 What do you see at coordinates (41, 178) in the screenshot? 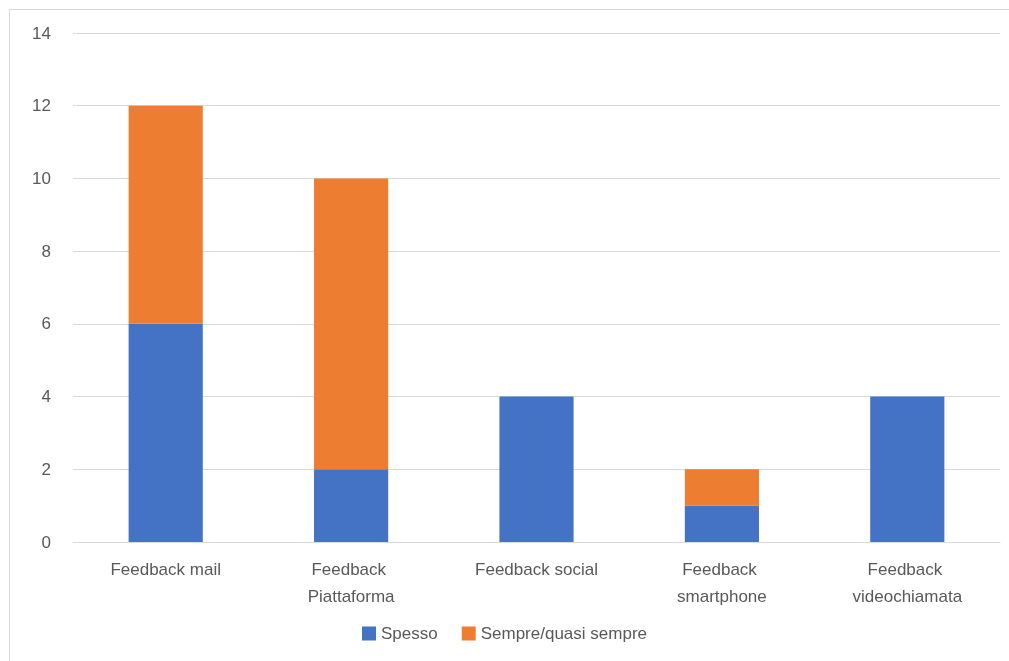
I see `y-tick-label: 10` at bounding box center [41, 178].